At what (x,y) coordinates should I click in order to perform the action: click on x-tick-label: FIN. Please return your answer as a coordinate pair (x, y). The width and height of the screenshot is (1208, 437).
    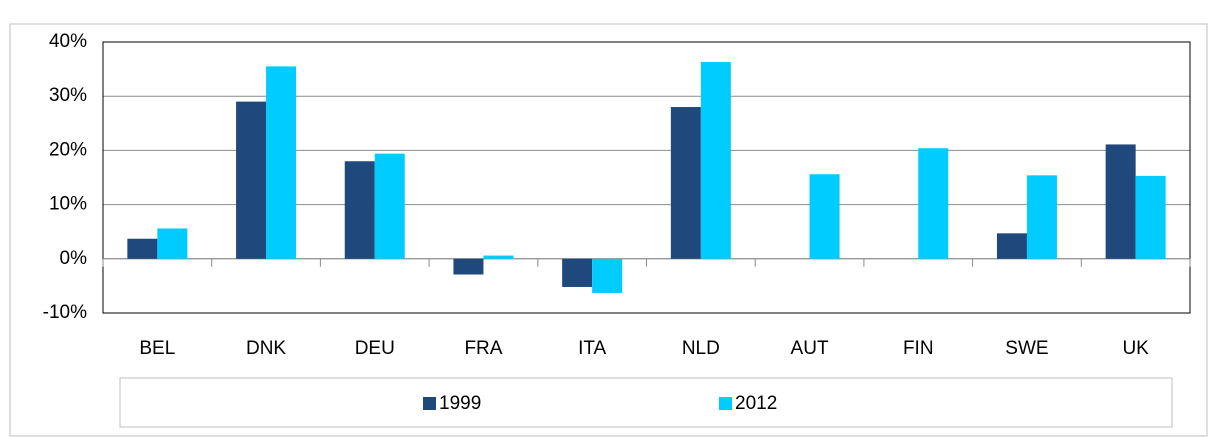
    Looking at the image, I should click on (918, 348).